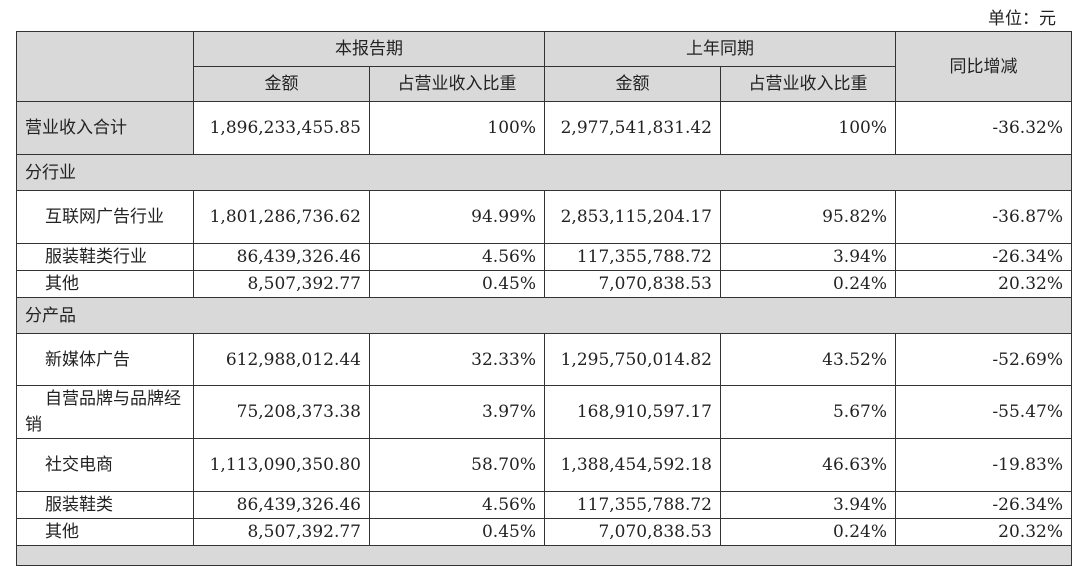  Describe the element at coordinates (105, 412) in the screenshot. I see `row-label: 自营品牌与品牌经销` at that location.